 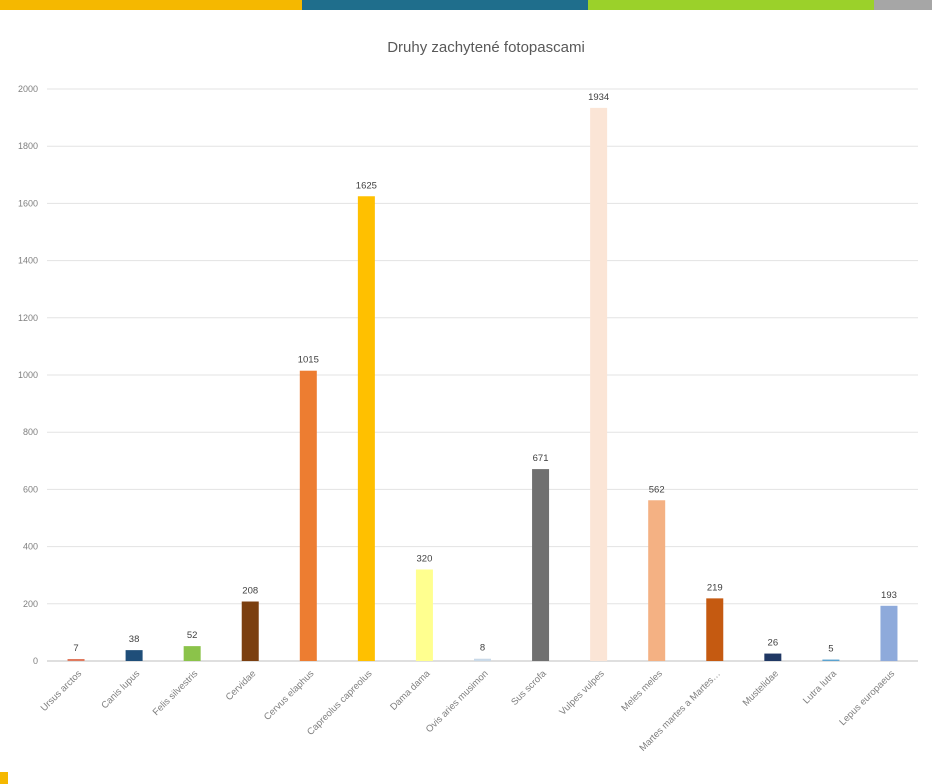 What do you see at coordinates (30, 432) in the screenshot?
I see `y-tick-label: 800` at bounding box center [30, 432].